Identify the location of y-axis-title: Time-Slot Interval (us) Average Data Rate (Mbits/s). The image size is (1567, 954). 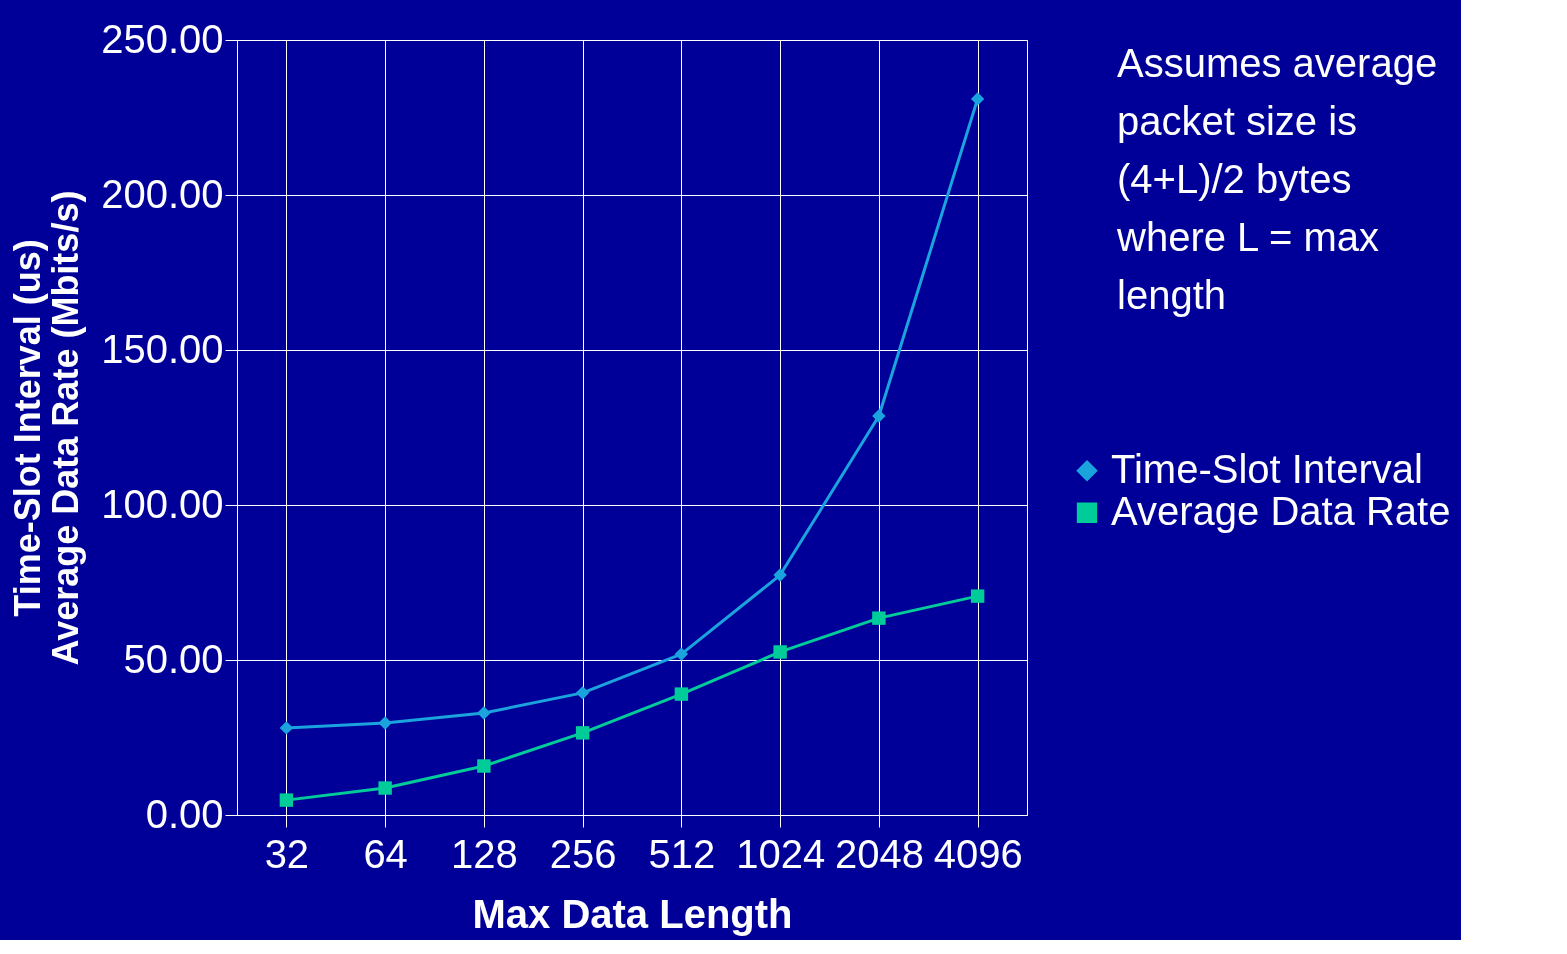
(47, 428).